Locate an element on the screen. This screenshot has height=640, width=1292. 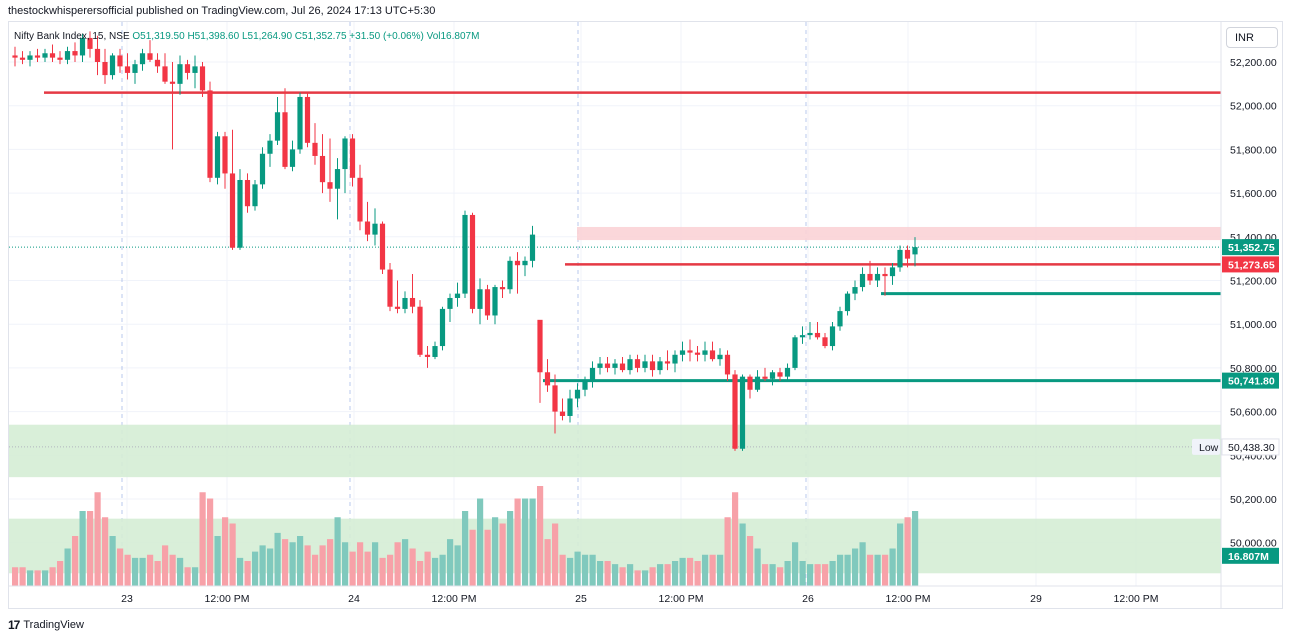
price-label-text: 50,438.30 is located at coordinates (1251, 448).